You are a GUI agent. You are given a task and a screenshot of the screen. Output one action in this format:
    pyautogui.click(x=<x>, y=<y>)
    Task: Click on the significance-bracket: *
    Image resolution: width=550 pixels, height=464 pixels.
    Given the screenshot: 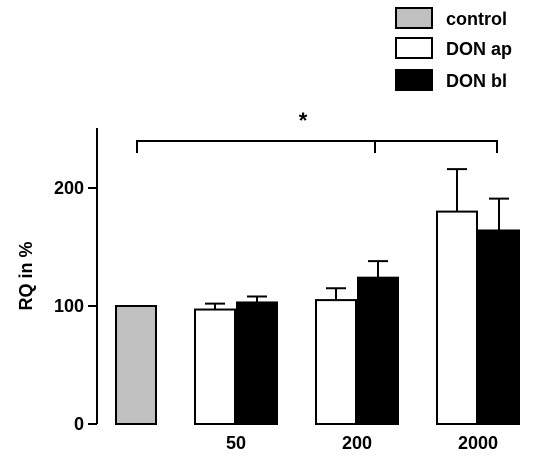 What is the action you would take?
    pyautogui.click(x=317, y=130)
    